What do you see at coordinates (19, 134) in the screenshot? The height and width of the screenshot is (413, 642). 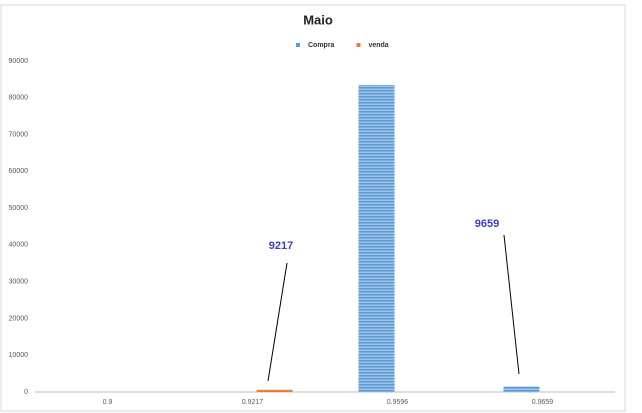 I see `y-tick-label: 70000` at bounding box center [19, 134].